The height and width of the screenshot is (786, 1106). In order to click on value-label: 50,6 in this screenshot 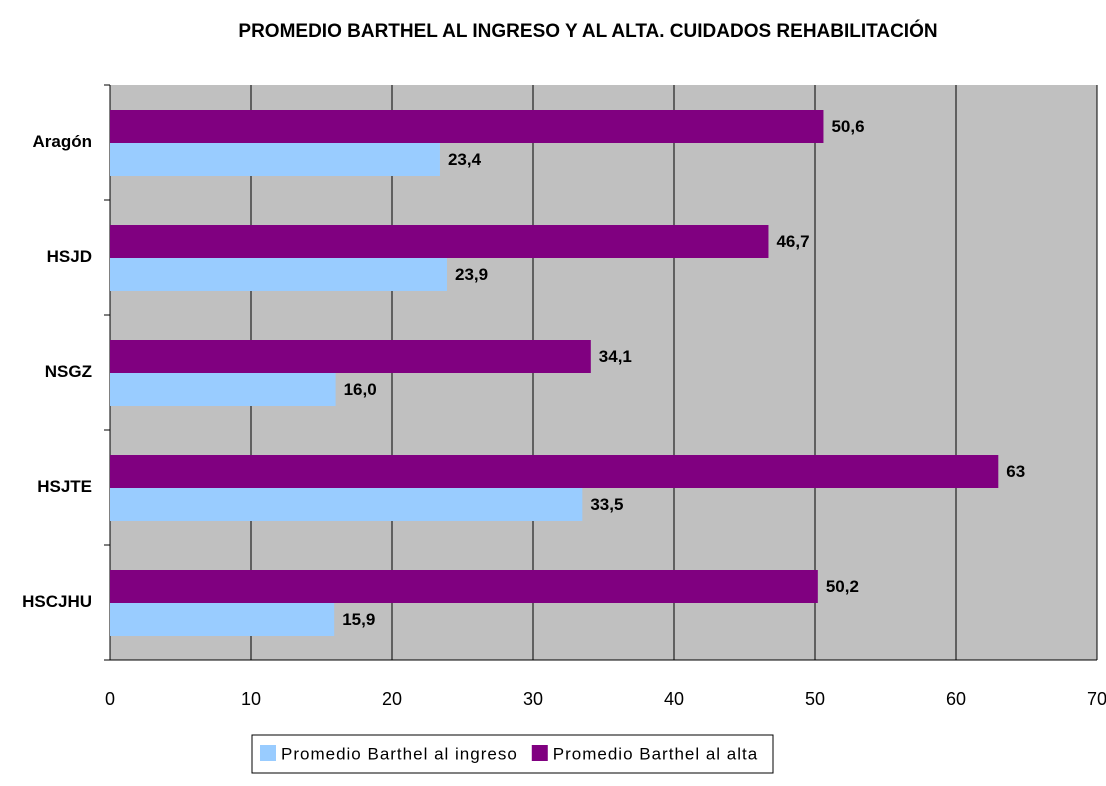, I will do `click(847, 126)`.